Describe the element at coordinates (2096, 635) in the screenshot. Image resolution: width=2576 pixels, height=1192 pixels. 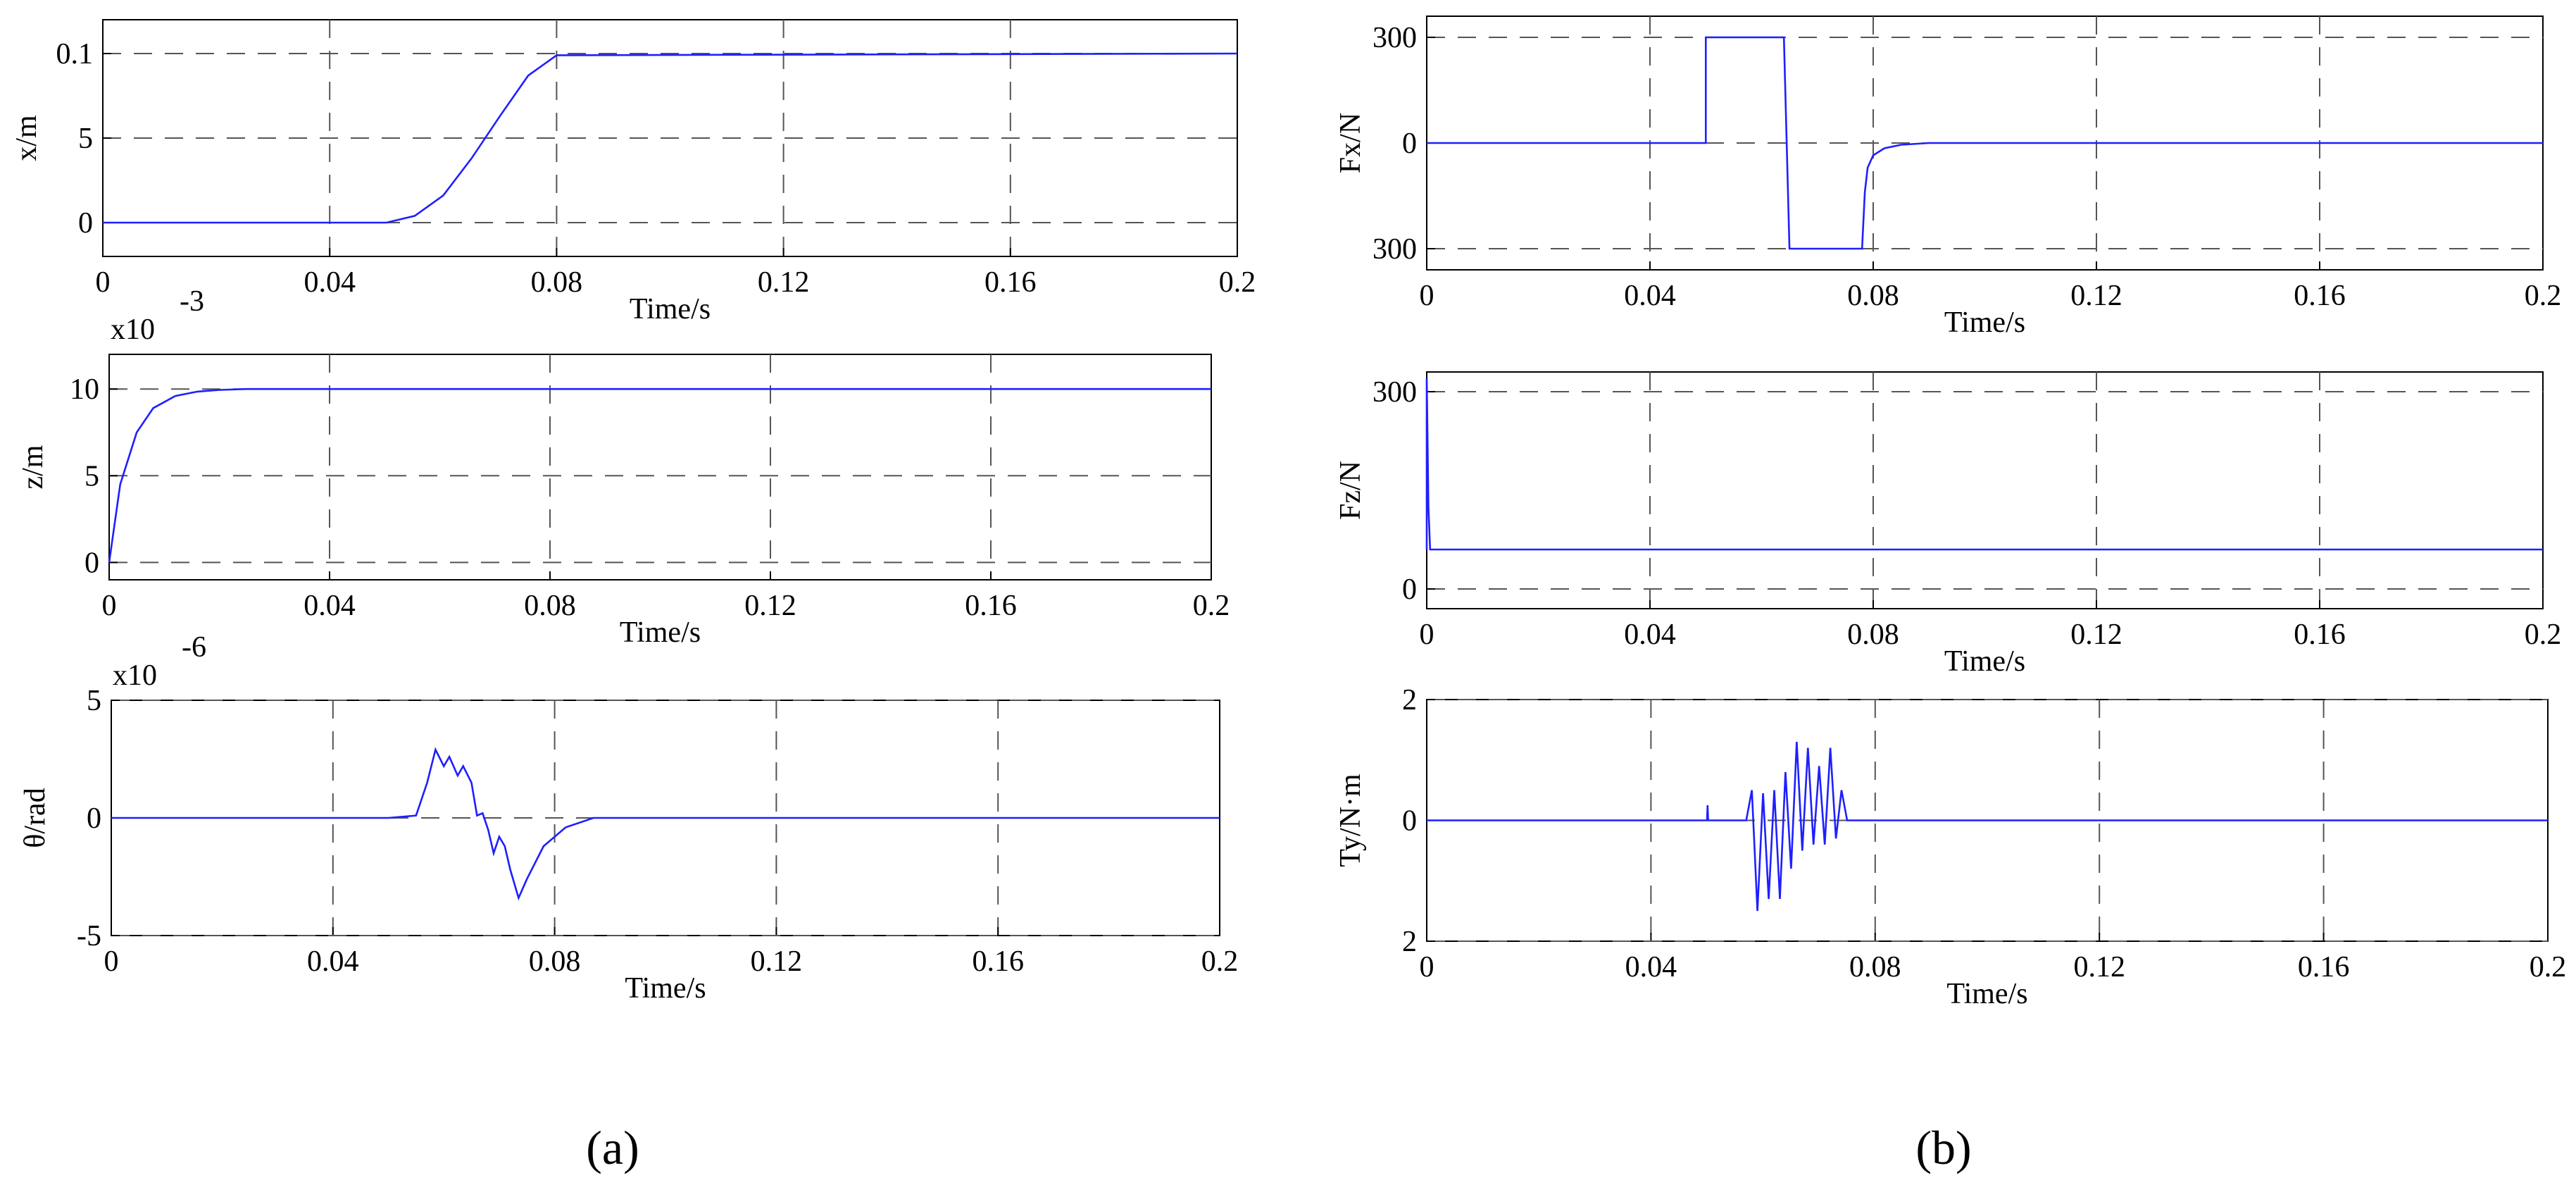
I see `x-tick-label-Fz: 0.12` at that location.